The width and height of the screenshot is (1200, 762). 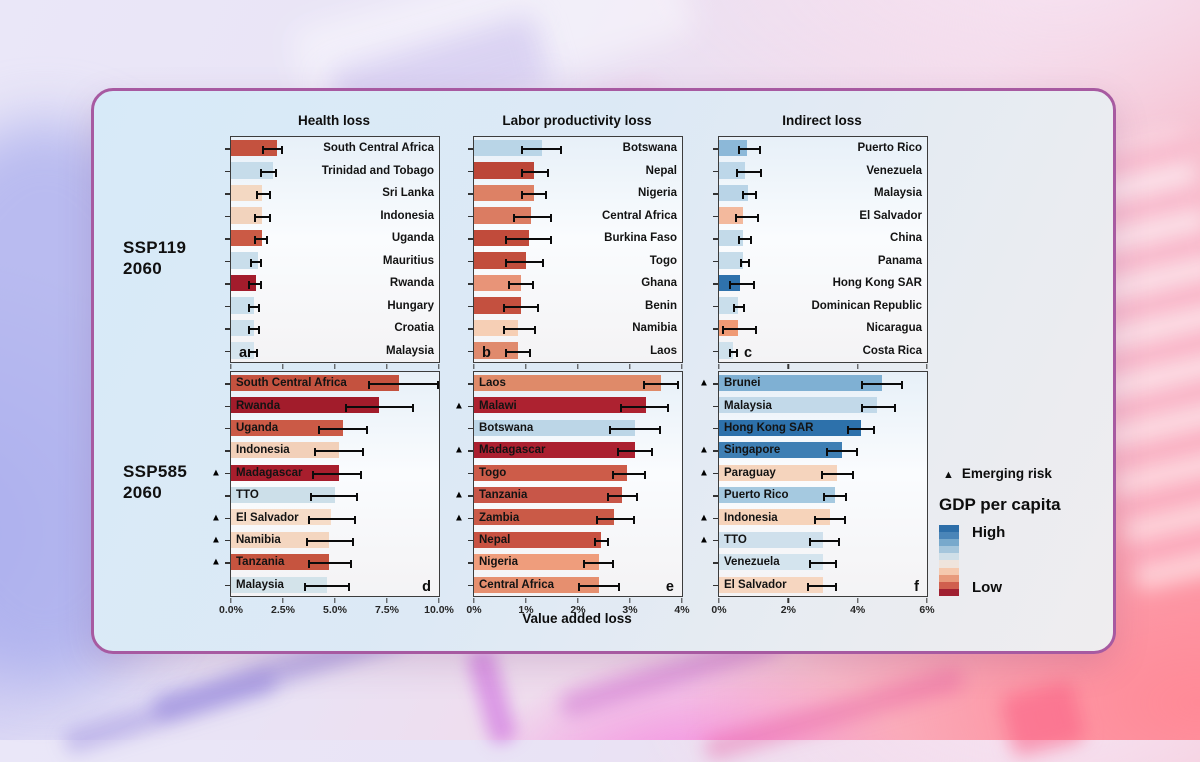 What do you see at coordinates (949, 529) in the screenshot?
I see `colorbar-segment` at bounding box center [949, 529].